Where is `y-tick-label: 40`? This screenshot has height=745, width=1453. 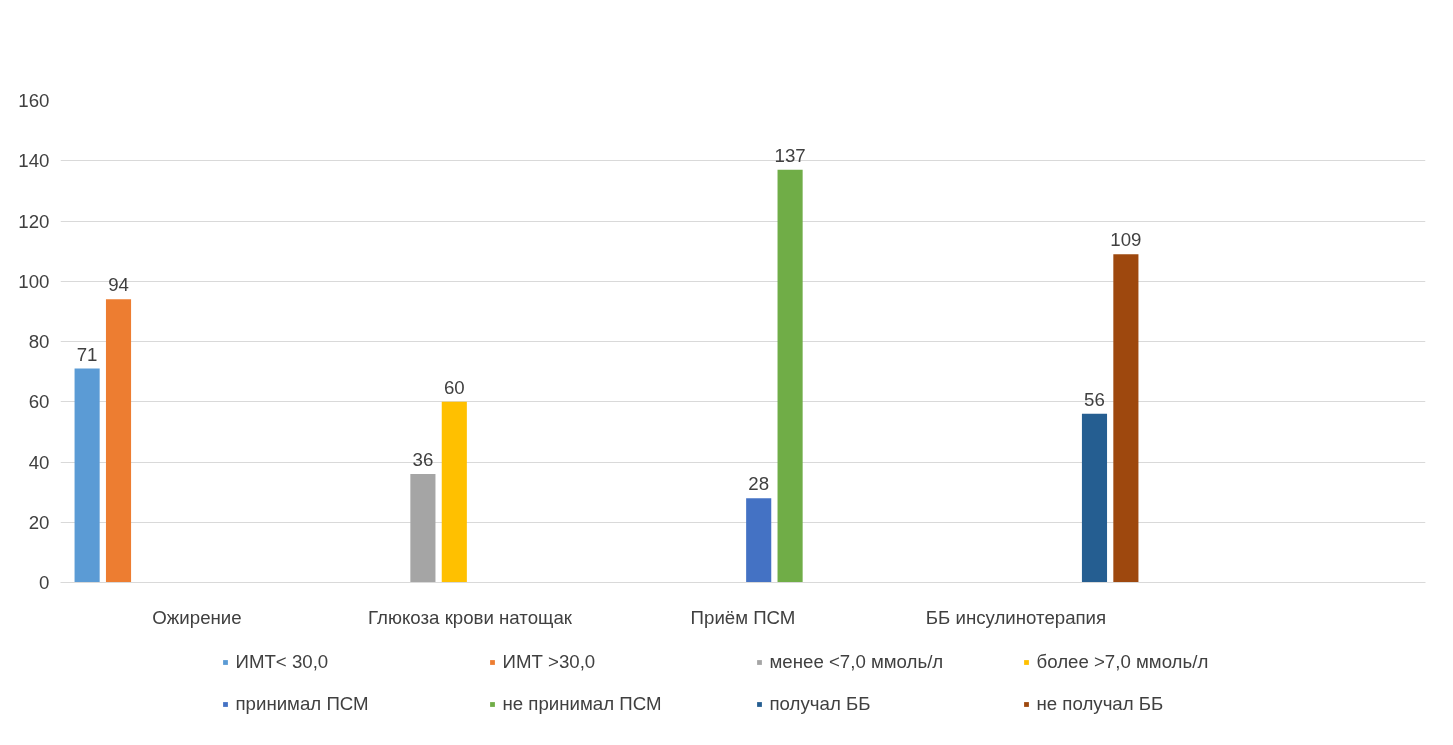 y-tick-label: 40 is located at coordinates (39, 462).